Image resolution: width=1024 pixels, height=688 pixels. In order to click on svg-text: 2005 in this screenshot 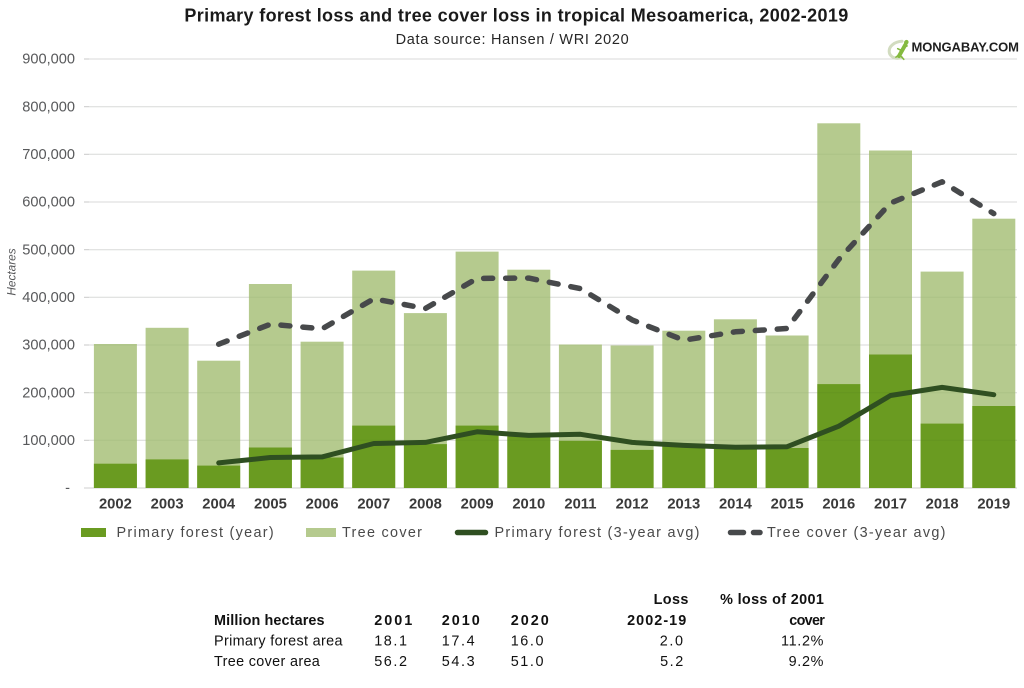, I will do `click(270, 505)`.